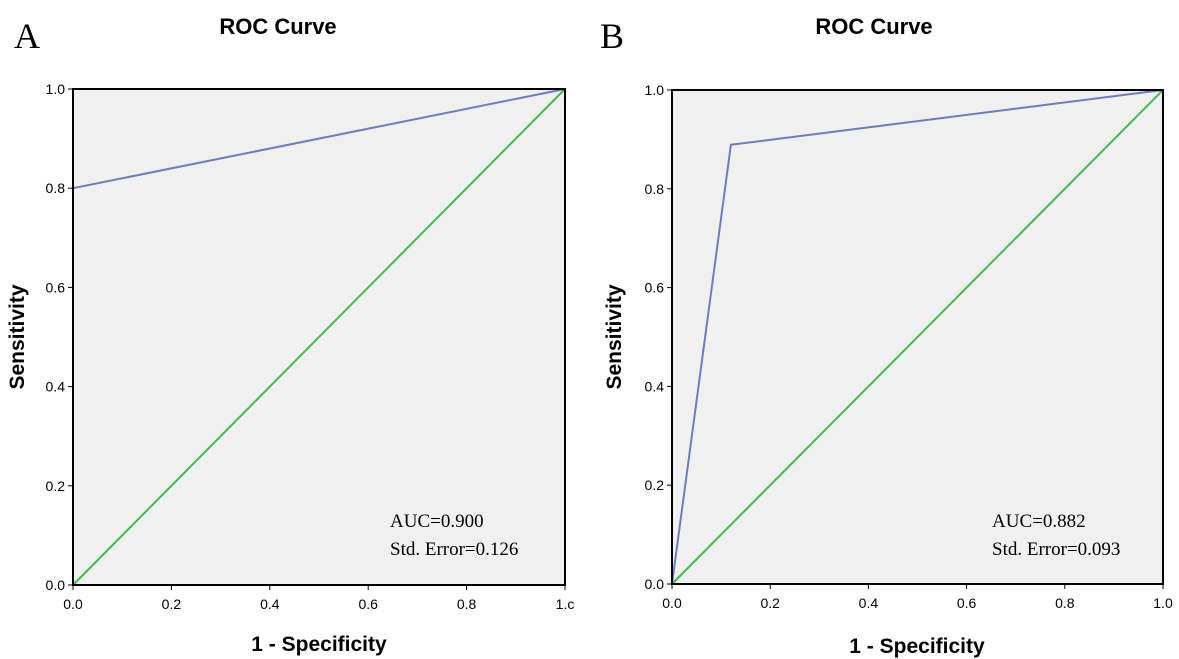  What do you see at coordinates (454, 549) in the screenshot?
I see `std-error-annotation: Std. Error=0.126` at bounding box center [454, 549].